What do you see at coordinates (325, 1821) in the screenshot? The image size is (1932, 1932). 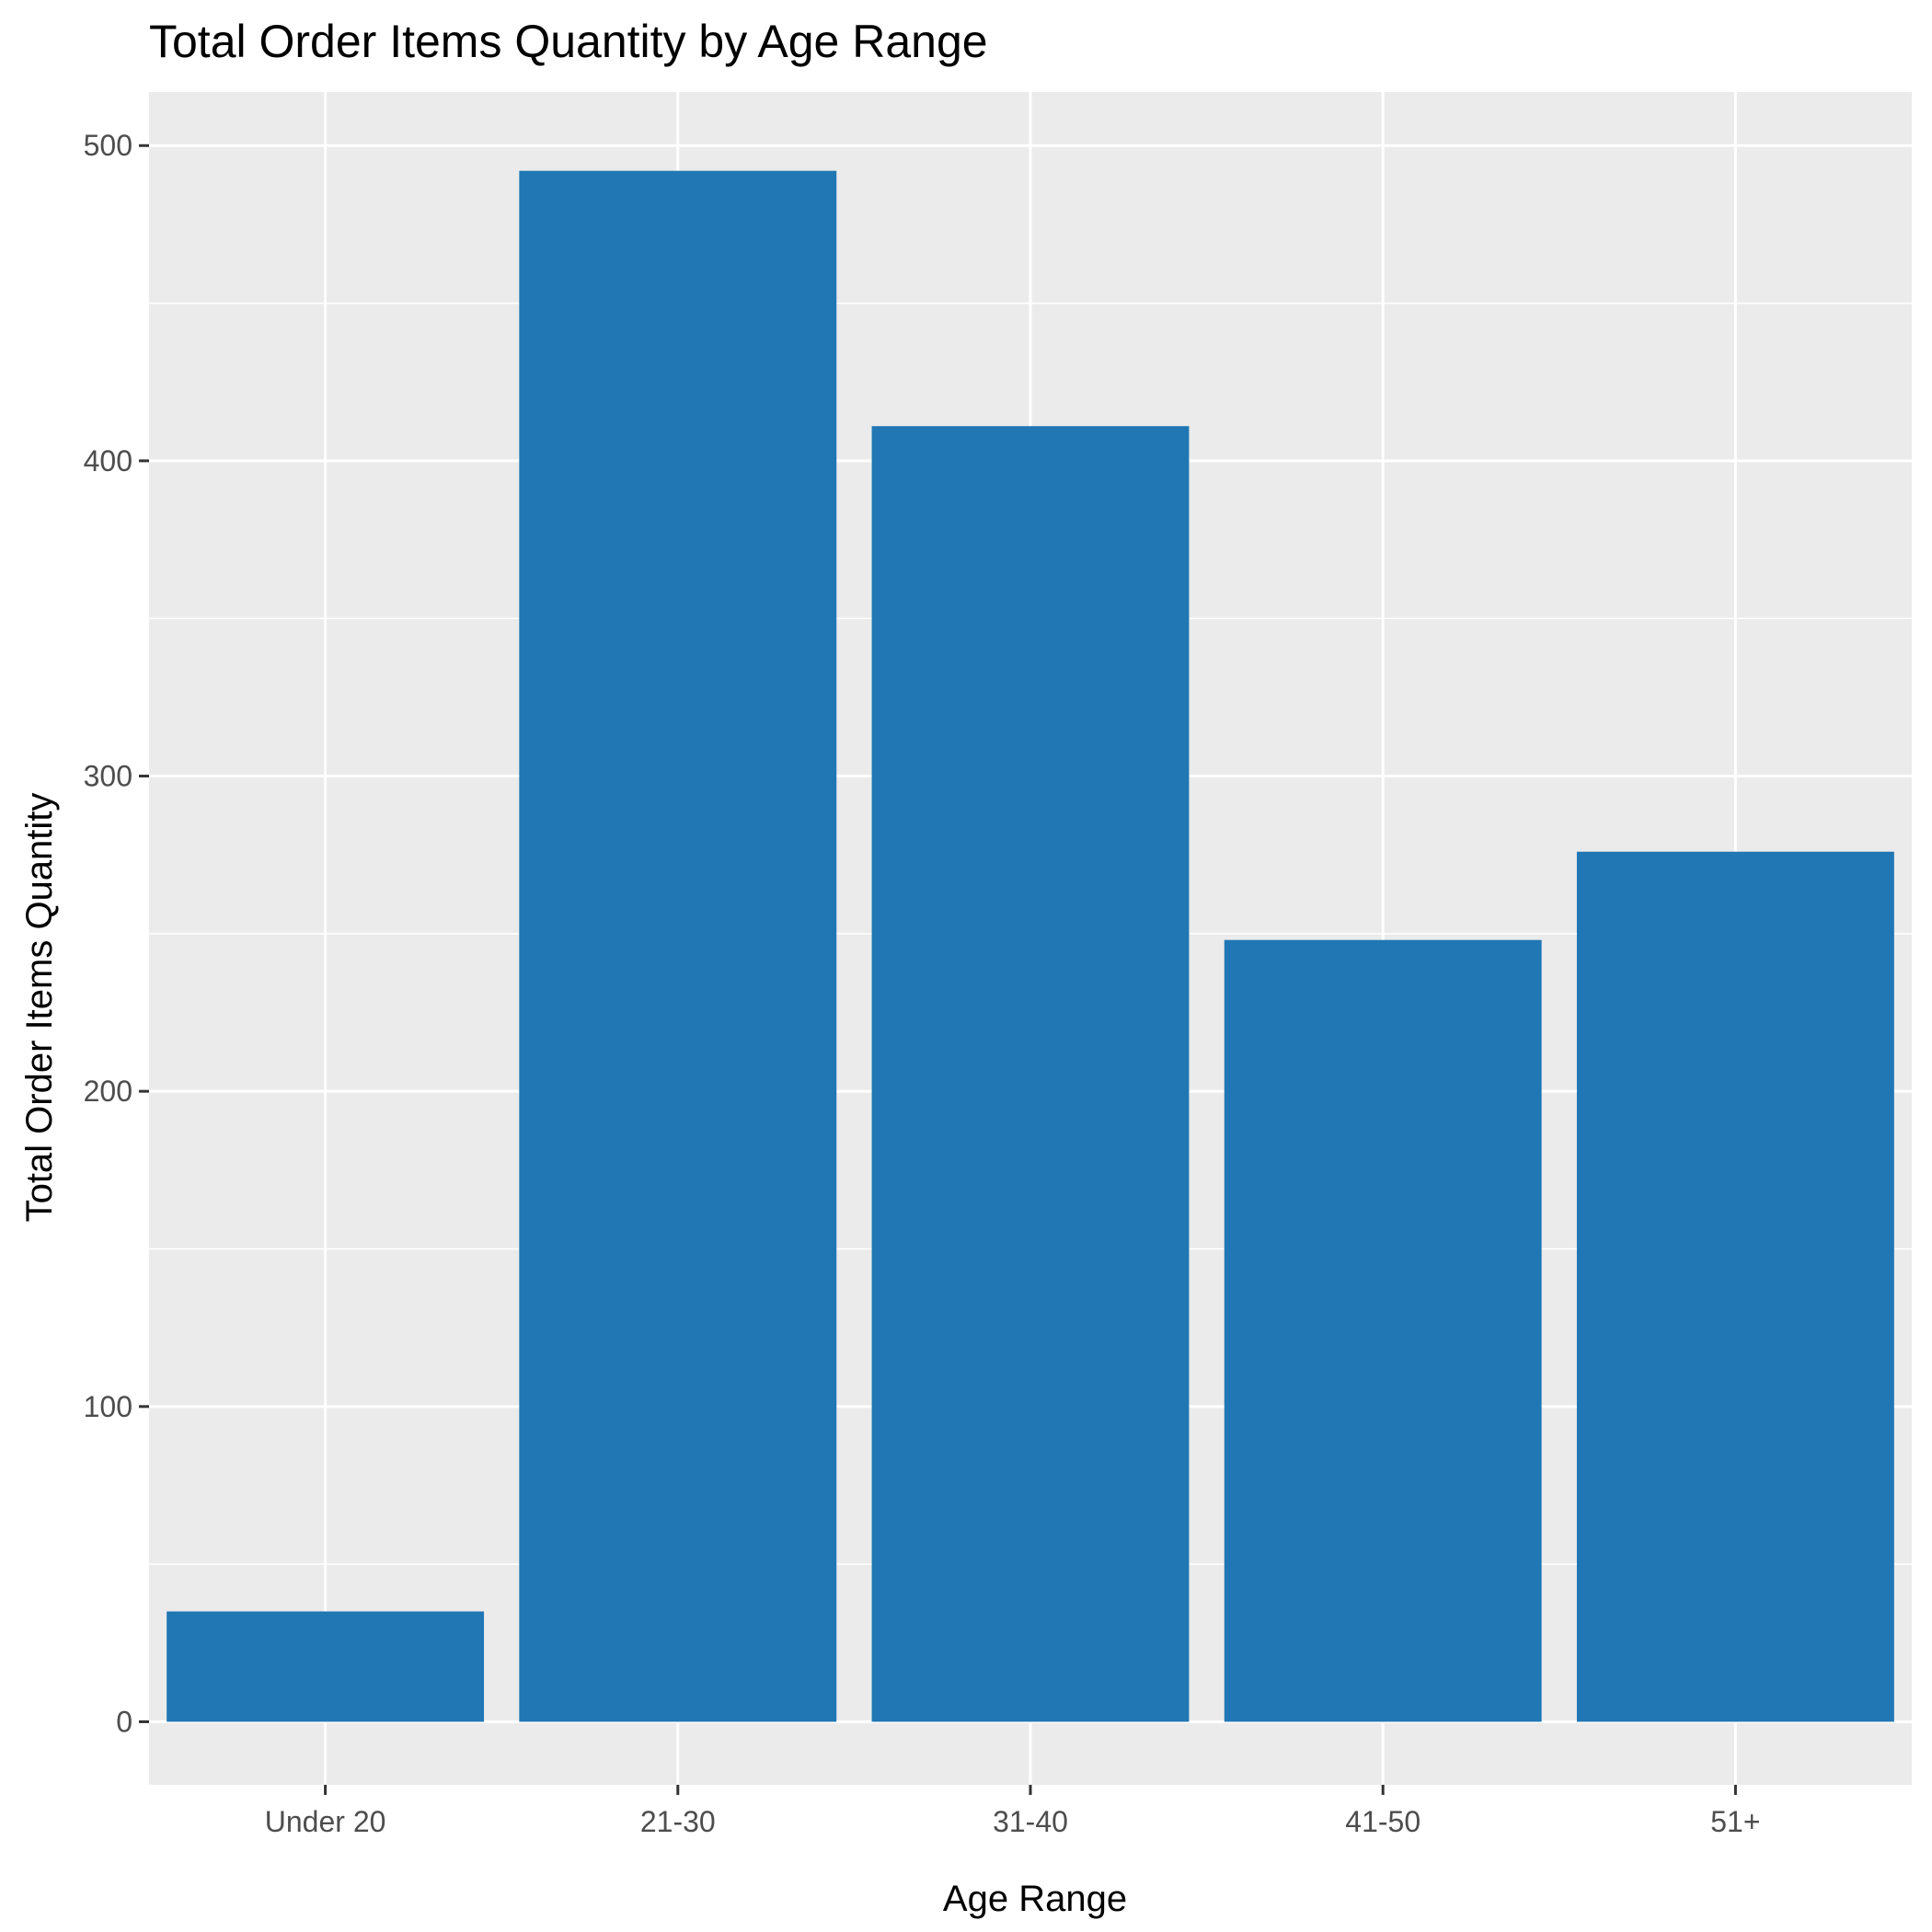 I see `x-tick-label: Under 20` at bounding box center [325, 1821].